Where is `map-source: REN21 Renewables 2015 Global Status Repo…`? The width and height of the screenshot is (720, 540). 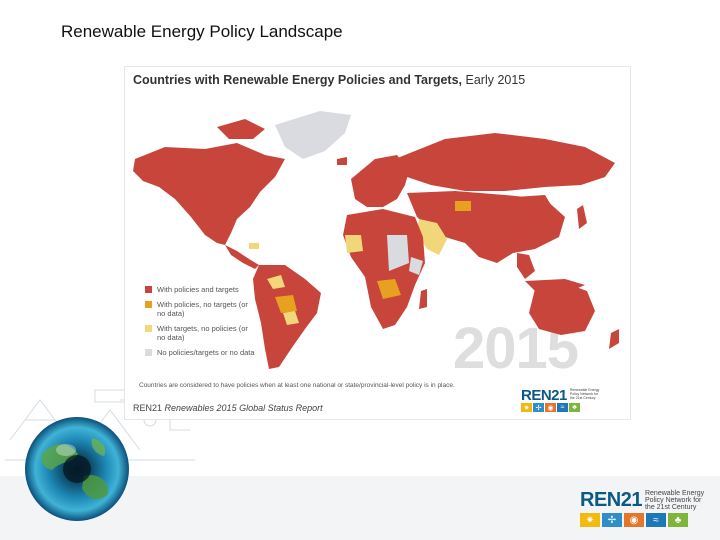
map-source: REN21 Renewables 2015 Global Status Repo… is located at coordinates (228, 408).